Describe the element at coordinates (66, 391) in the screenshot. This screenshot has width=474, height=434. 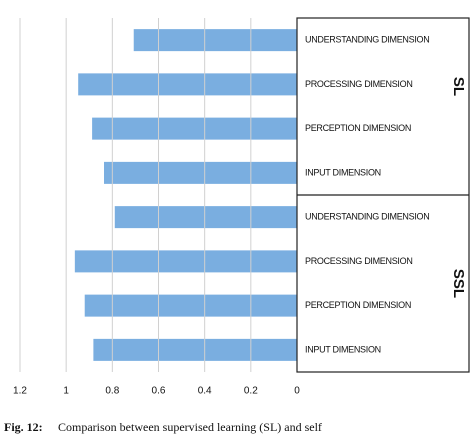
I see `x-tick-label: 1` at that location.